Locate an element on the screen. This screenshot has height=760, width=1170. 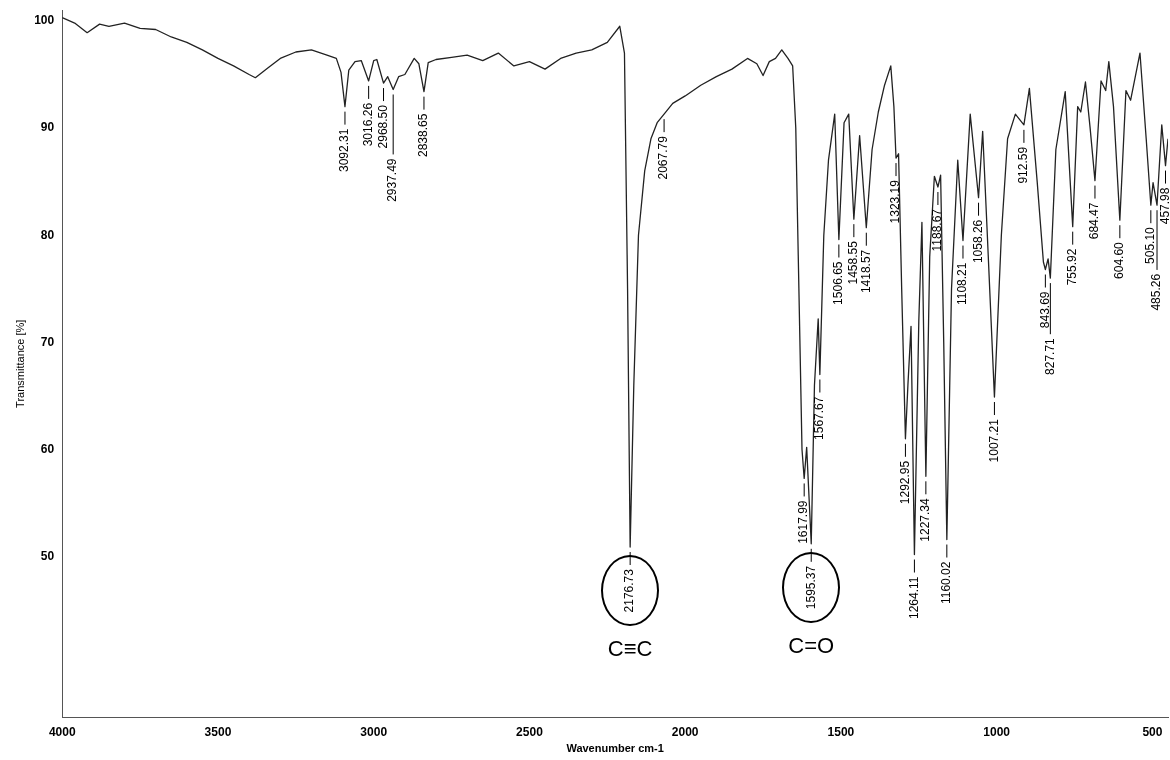
annotation: 1108.21 is located at coordinates (962, 284).